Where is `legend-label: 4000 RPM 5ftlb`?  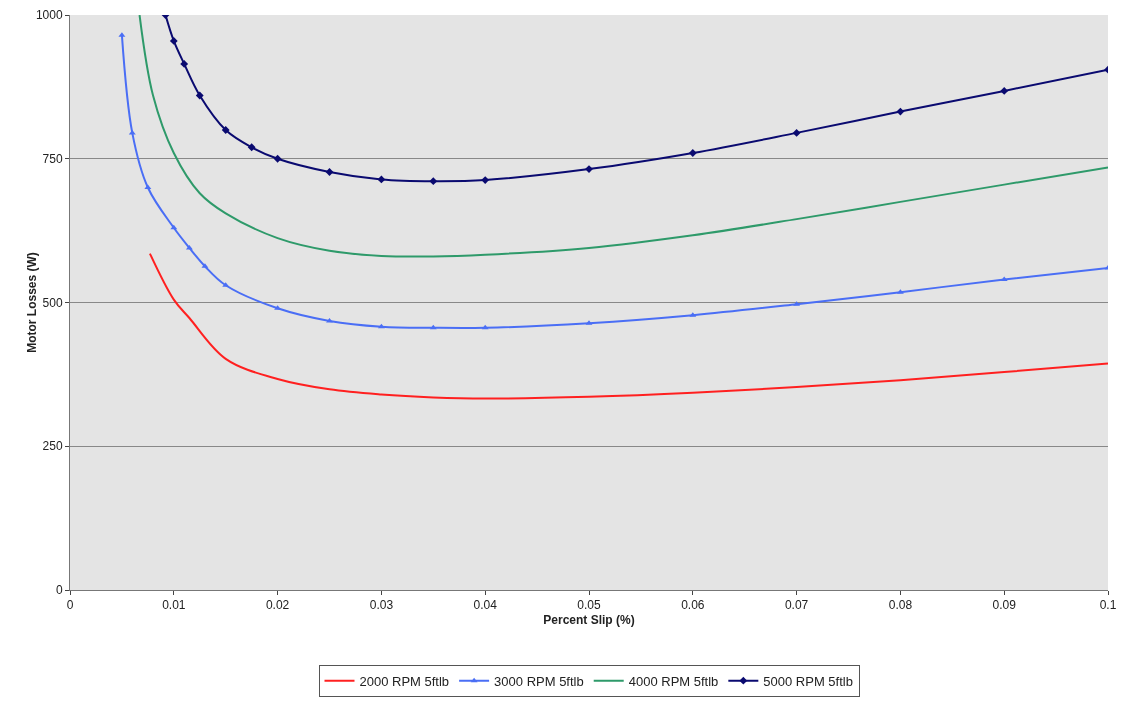
legend-label: 4000 RPM 5ftlb is located at coordinates (673, 681).